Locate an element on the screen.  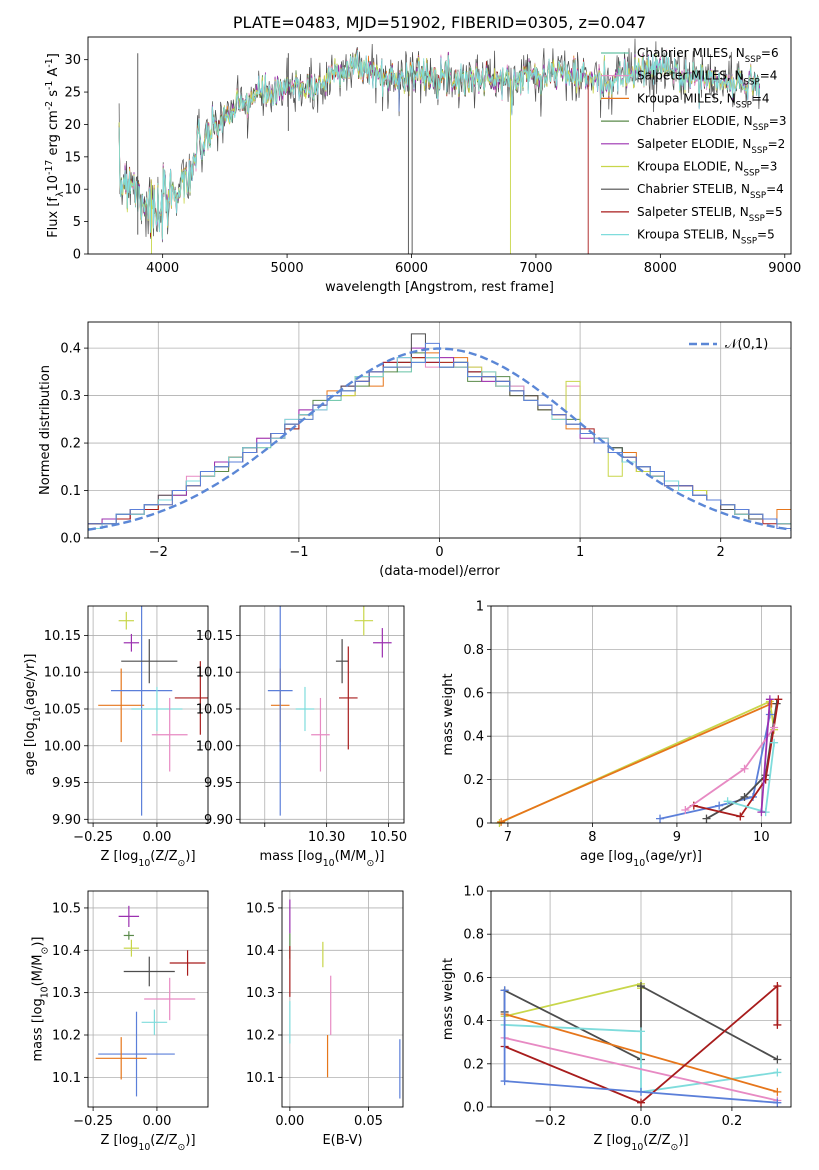
x-tick-label: 2 is located at coordinates (721, 552).